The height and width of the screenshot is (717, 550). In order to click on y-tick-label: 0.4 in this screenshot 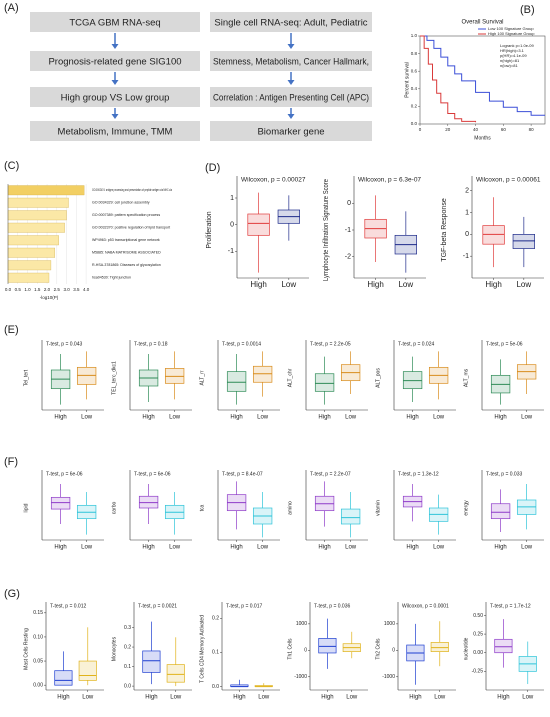, I will do `click(414, 88)`.